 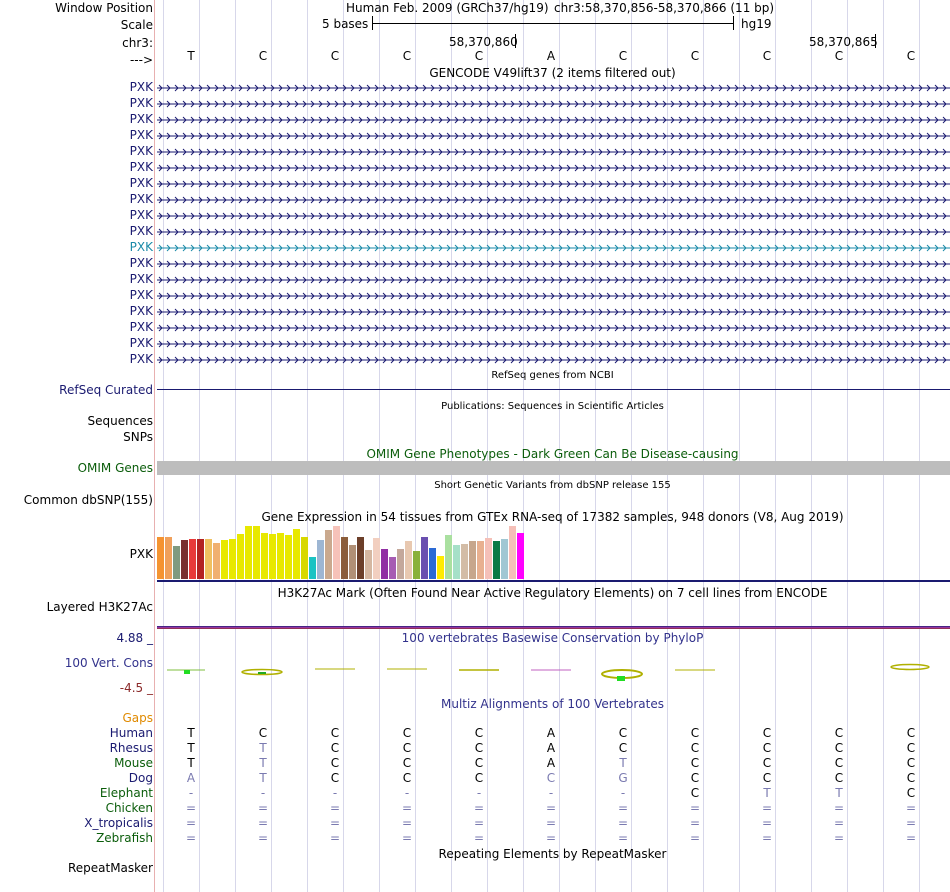 What do you see at coordinates (126, 793) in the screenshot?
I see `multiz-species-label: Elephant` at bounding box center [126, 793].